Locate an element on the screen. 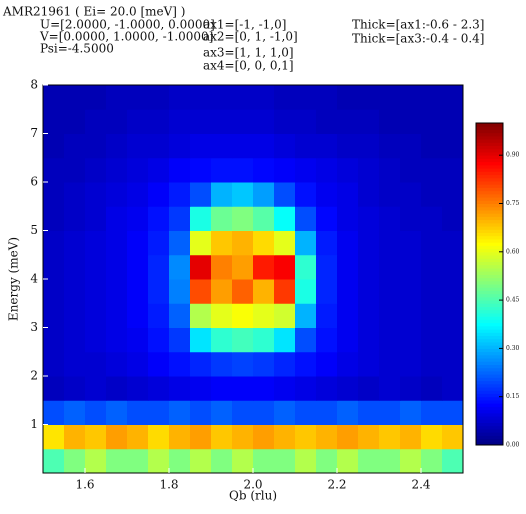 The image size is (526, 514). x-tick-label: 2.0 is located at coordinates (252, 485).